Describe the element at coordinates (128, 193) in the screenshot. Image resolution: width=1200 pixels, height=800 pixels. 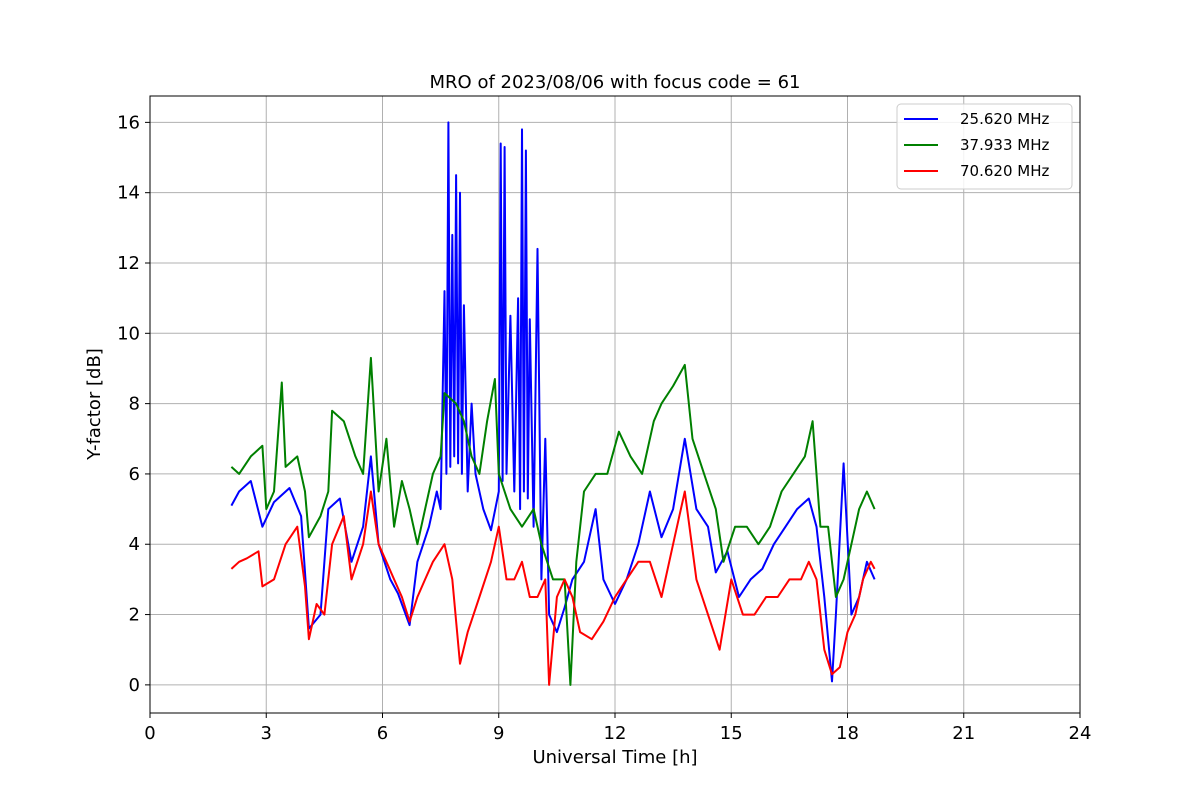
I see `y-tick-label: 14` at that location.